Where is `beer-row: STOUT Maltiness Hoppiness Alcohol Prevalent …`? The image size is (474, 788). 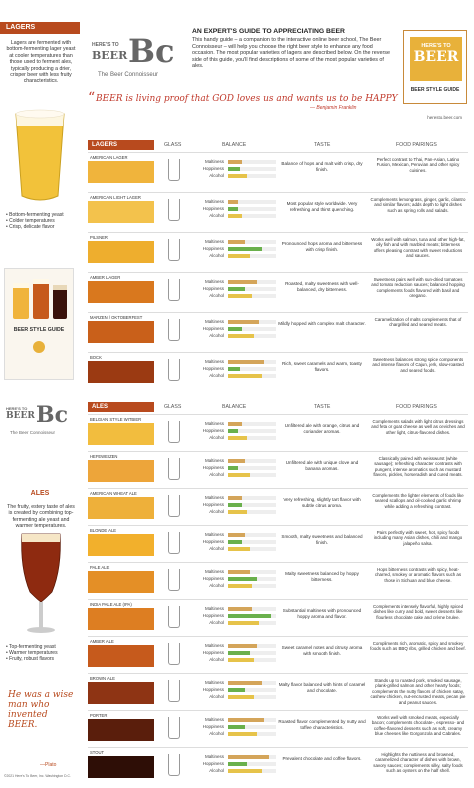
beer-row: STOUT Maltiness Hoppiness Alcohol Prevalent … is located at coordinates (278, 765).